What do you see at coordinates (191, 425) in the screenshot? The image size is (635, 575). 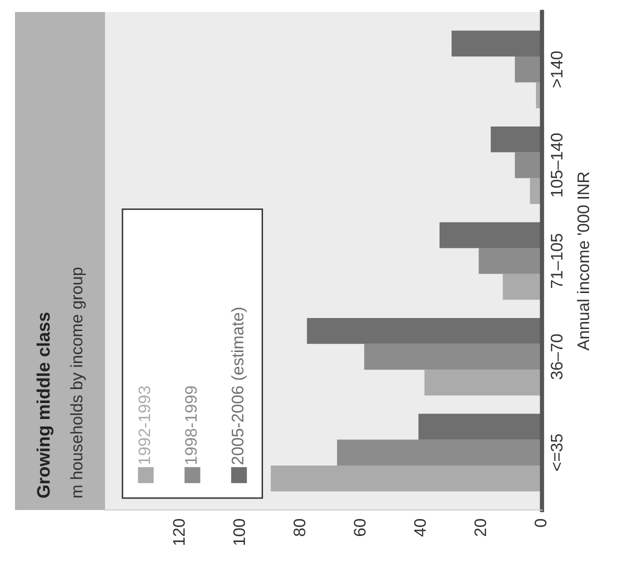 I see `text: 1998-1999` at bounding box center [191, 425].